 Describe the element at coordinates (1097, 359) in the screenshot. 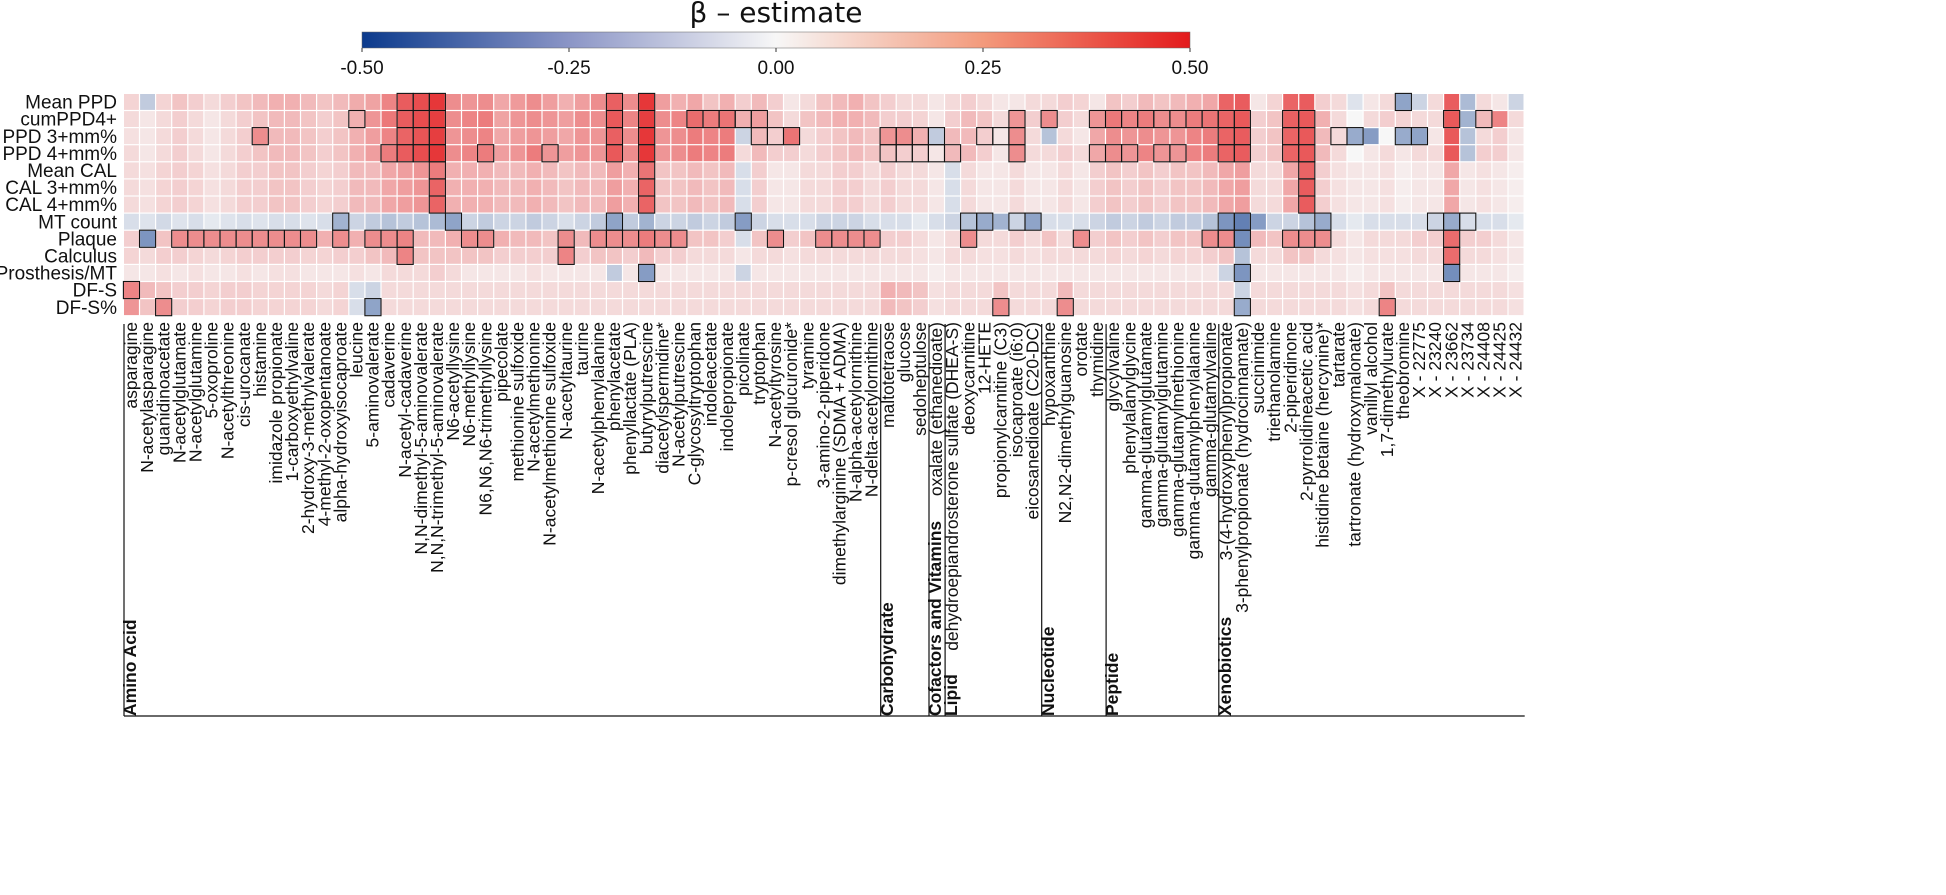

I see `column-label: thymidine` at that location.